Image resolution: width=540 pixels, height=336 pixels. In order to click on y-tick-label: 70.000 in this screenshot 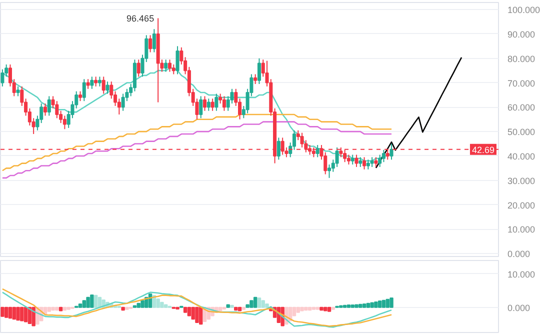, I will do `click(522, 83)`.